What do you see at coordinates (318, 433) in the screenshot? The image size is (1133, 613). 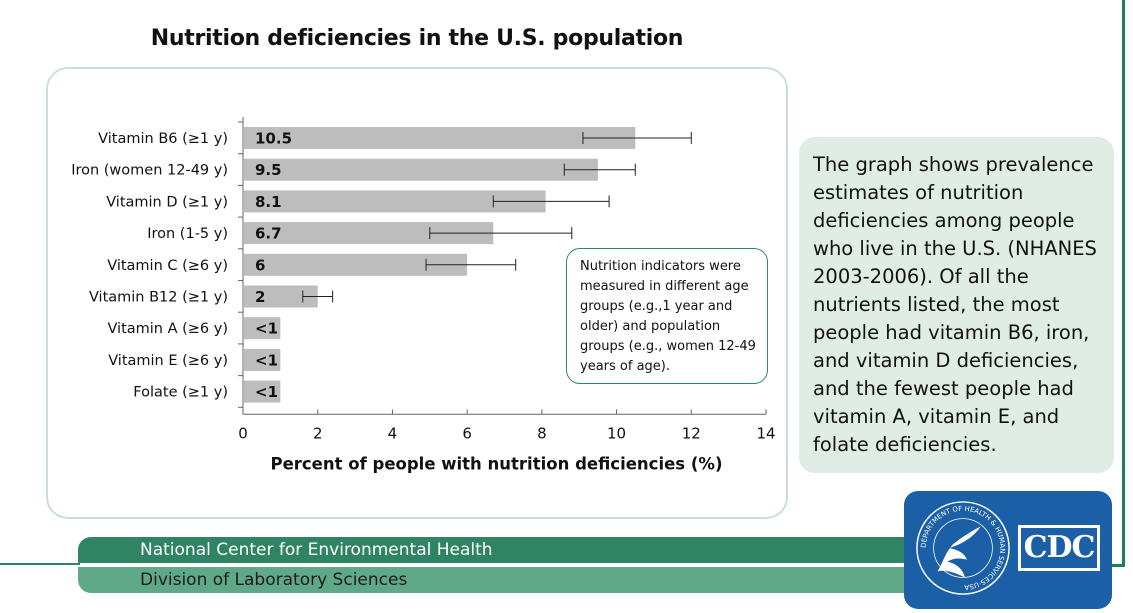 I see `x-tick-label: 2` at bounding box center [318, 433].